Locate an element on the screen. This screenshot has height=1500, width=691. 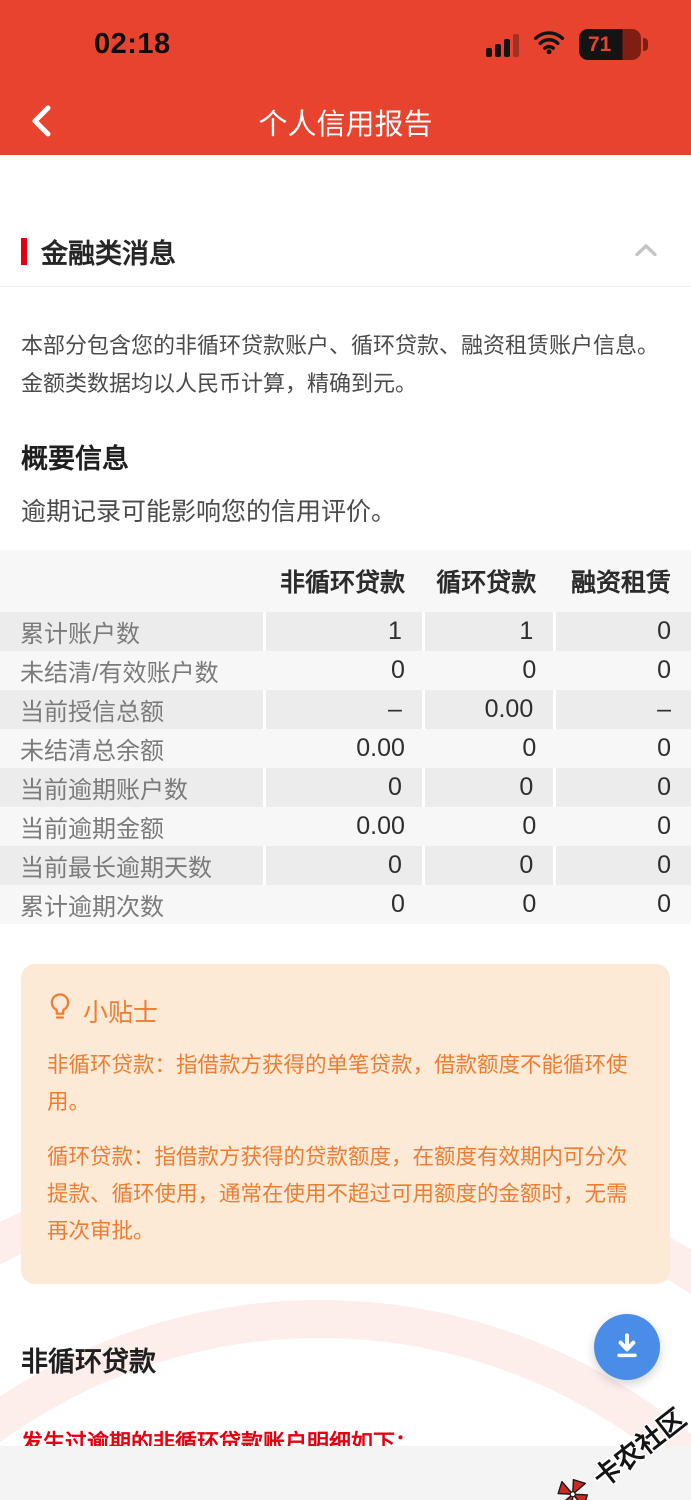
table-row: 累计账户数 1 1 0 is located at coordinates (345, 631).